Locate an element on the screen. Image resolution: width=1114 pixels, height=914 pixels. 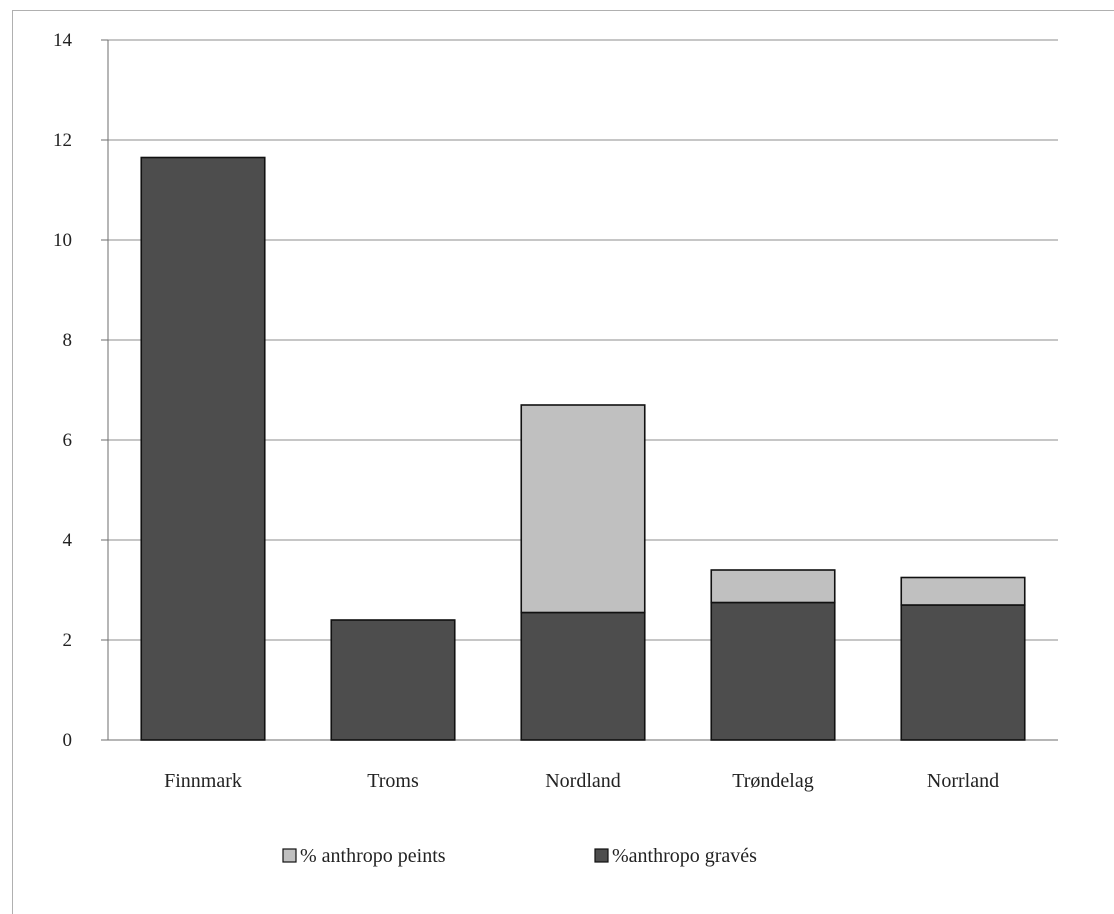
category-label: Norrland is located at coordinates (963, 781).